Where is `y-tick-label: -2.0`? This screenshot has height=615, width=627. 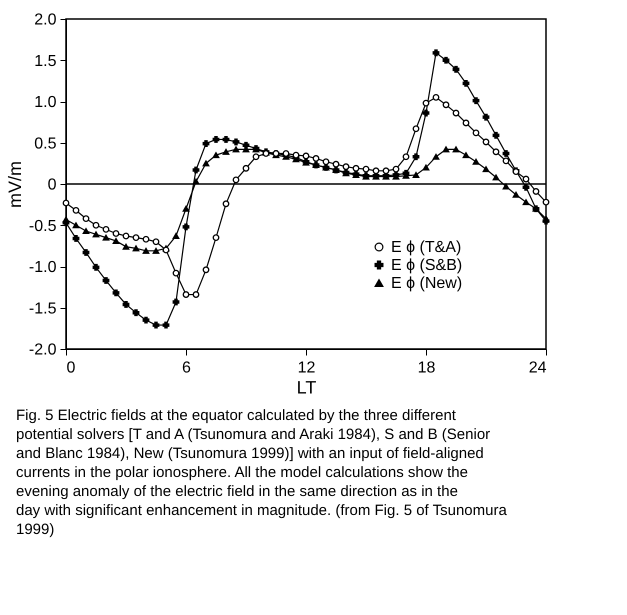 y-tick-label: -2.0 is located at coordinates (42, 350).